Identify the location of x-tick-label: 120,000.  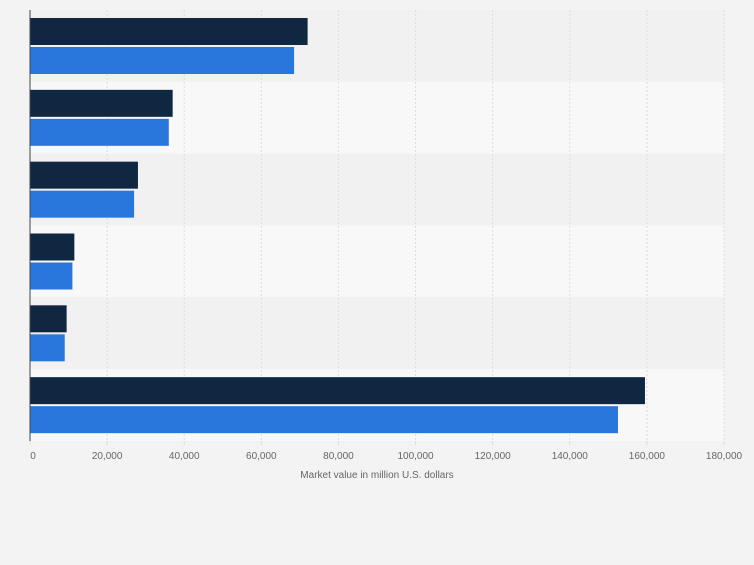
(493, 456).